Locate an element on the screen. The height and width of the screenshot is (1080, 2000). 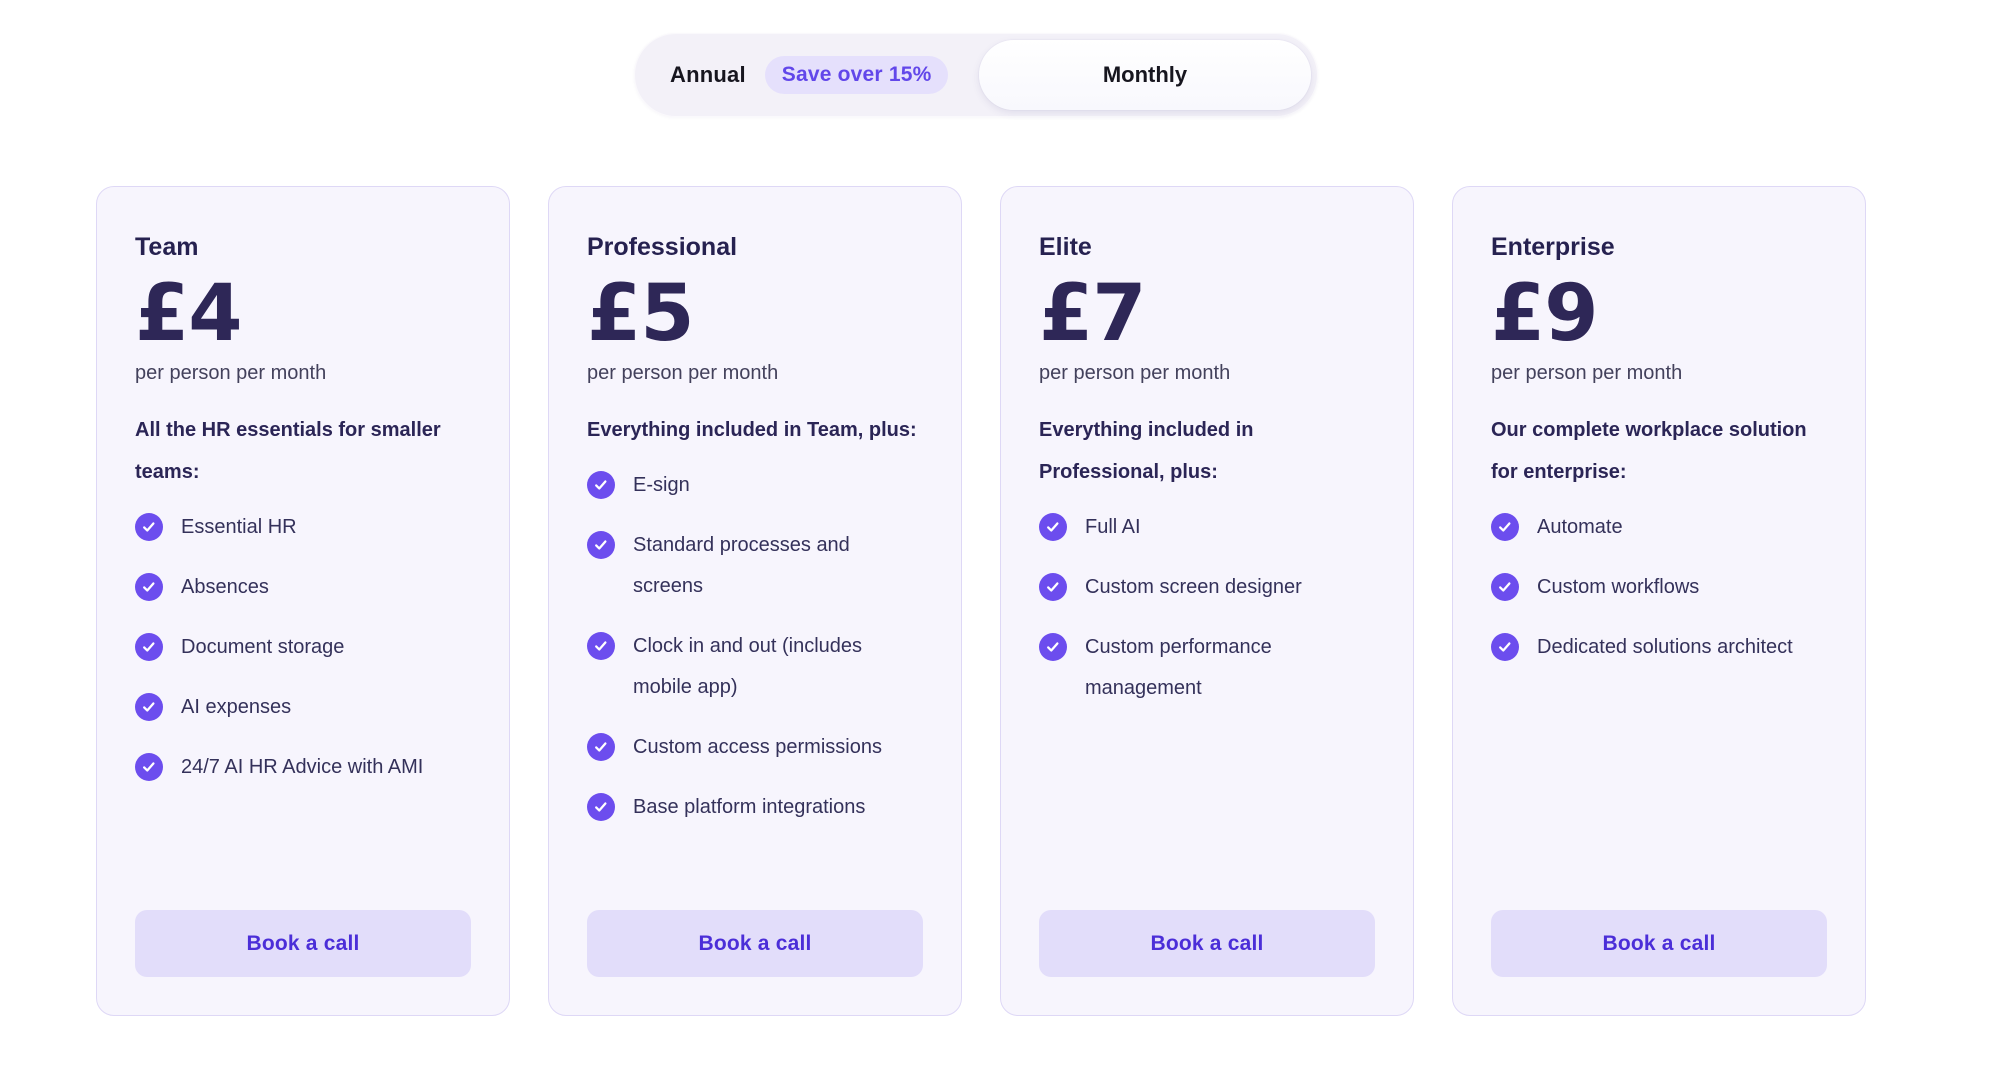
feature-label: AI expenses is located at coordinates (236, 707).